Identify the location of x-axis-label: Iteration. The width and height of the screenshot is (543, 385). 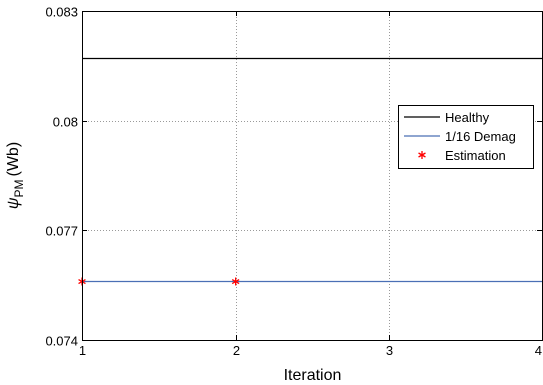
(313, 375).